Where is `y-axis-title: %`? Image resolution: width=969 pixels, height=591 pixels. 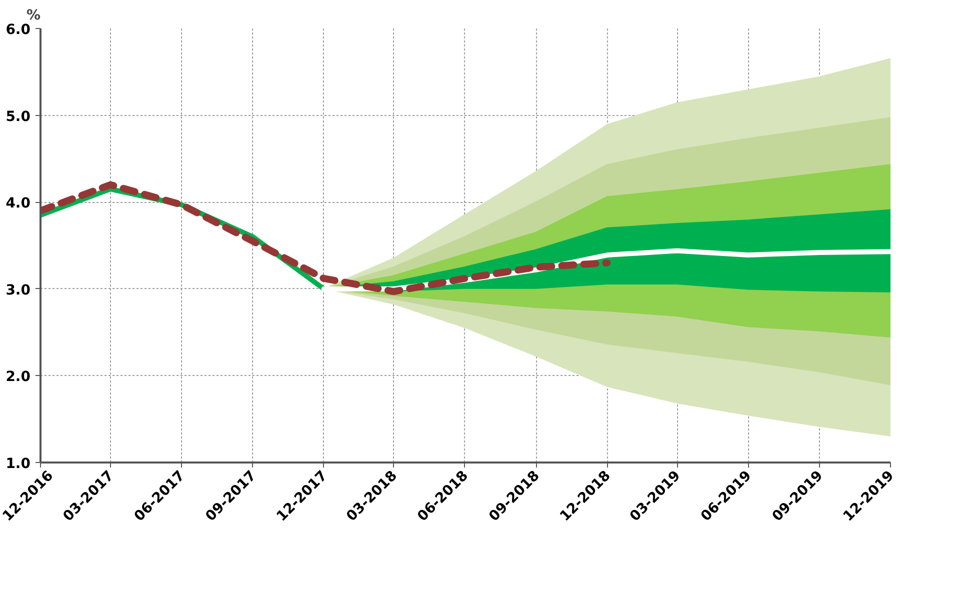 y-axis-title: % is located at coordinates (33, 16).